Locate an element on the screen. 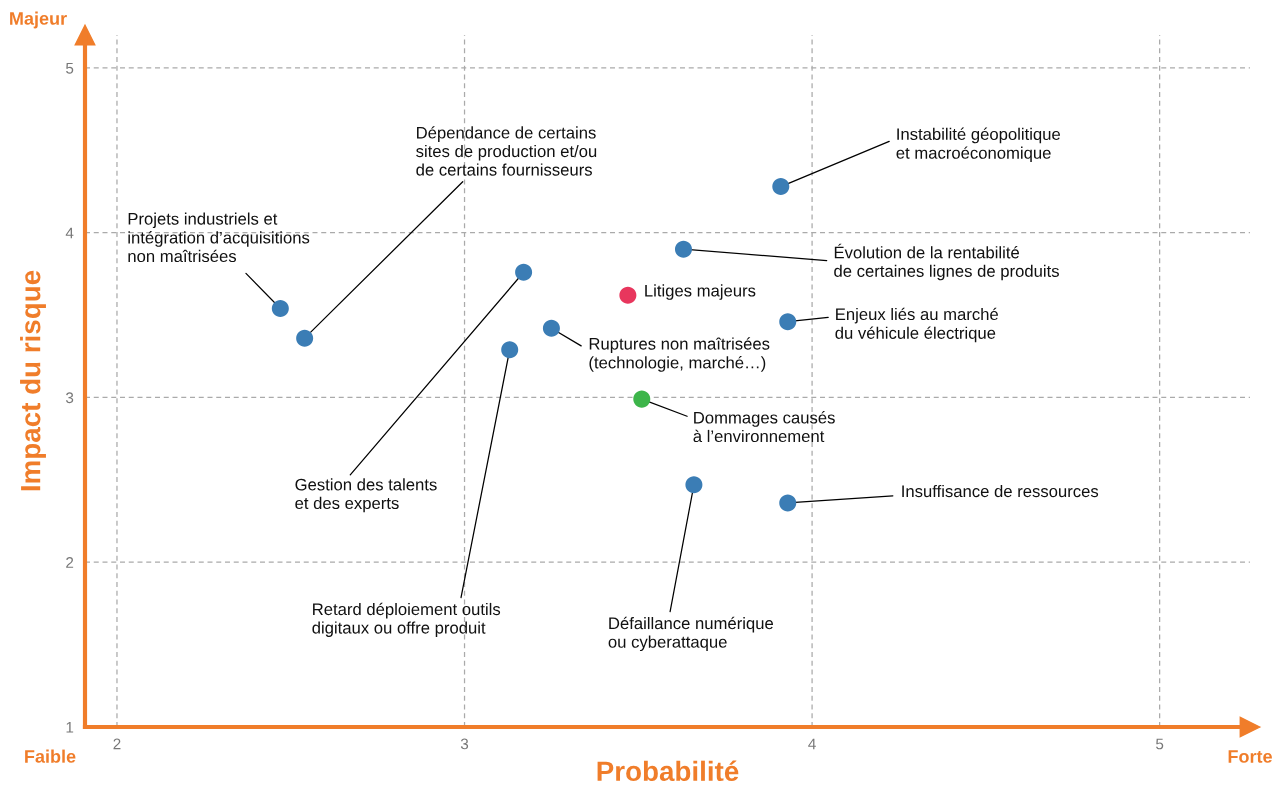  y-tick-label: 2 is located at coordinates (70, 562).